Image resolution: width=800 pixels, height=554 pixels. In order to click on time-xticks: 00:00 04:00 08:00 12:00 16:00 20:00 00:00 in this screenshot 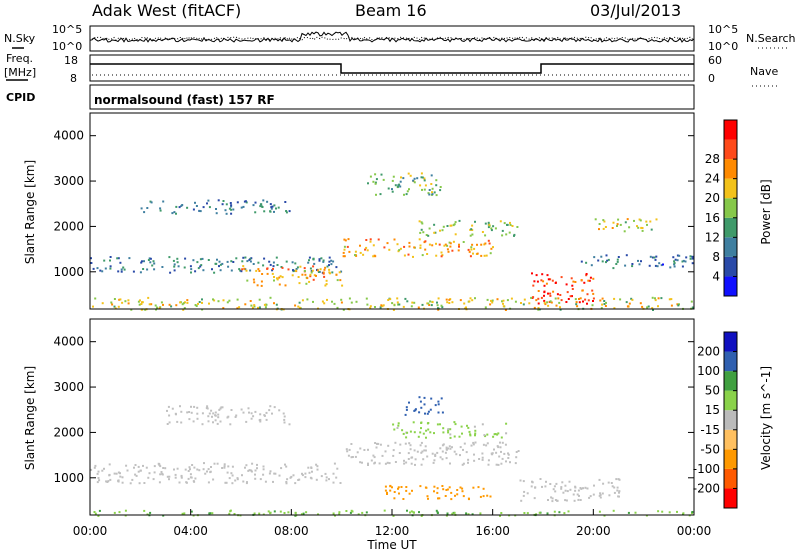, I will do `click(392, 523)`.